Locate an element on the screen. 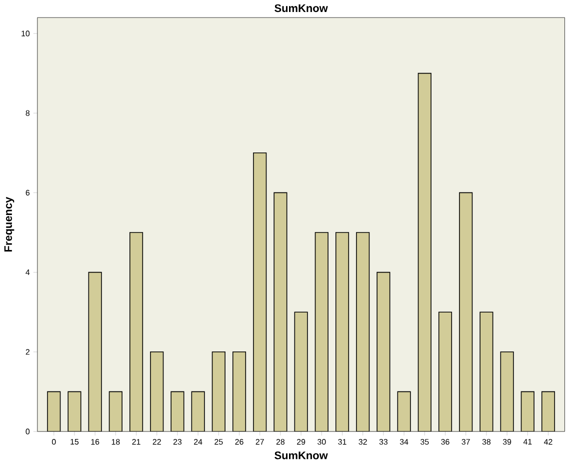 This screenshot has height=467, width=588. y-axis-title: Frequency is located at coordinates (9, 224).